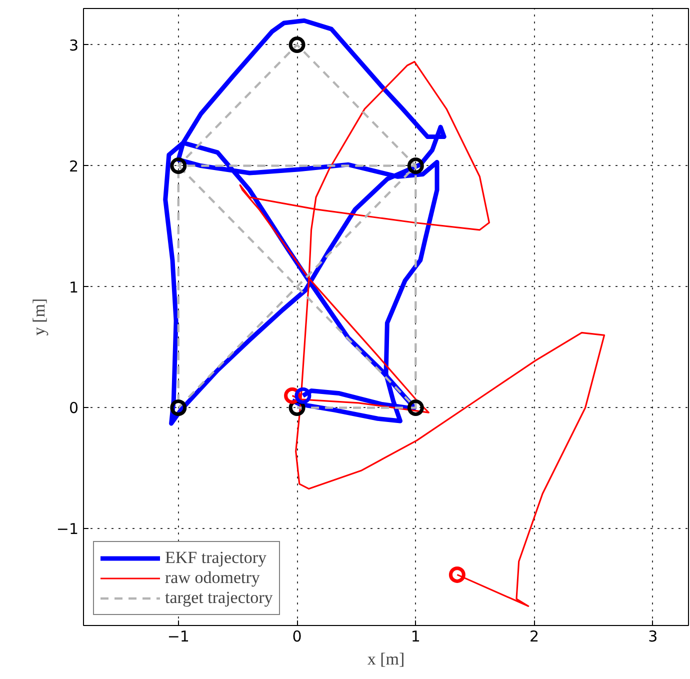 The height and width of the screenshot is (679, 690). I want to click on legend-label: target trajectory, so click(219, 598).